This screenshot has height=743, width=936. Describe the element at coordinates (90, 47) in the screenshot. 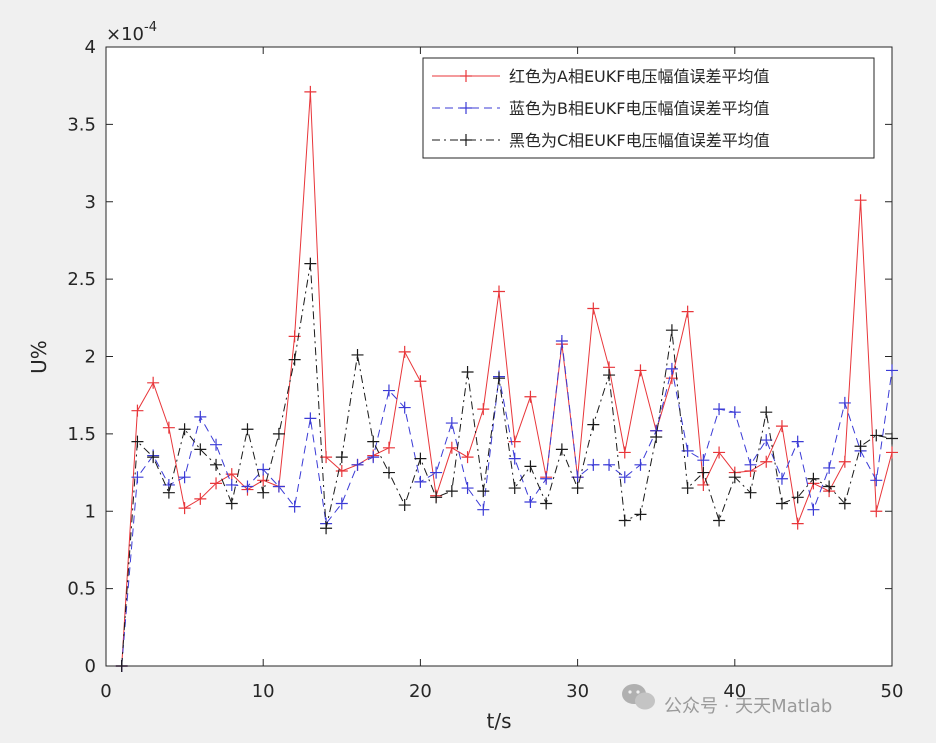

I see `y-tick-label: 4` at that location.